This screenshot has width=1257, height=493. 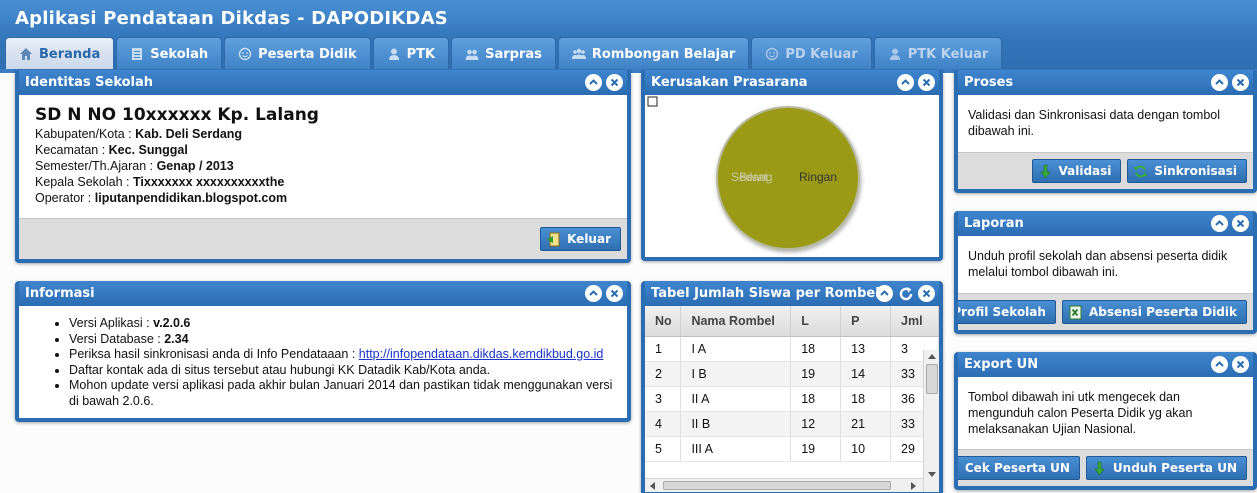 What do you see at coordinates (231, 18) in the screenshot?
I see `app-title: Aplikasi Pendataan Dikdas - DAPODIKDAS` at bounding box center [231, 18].